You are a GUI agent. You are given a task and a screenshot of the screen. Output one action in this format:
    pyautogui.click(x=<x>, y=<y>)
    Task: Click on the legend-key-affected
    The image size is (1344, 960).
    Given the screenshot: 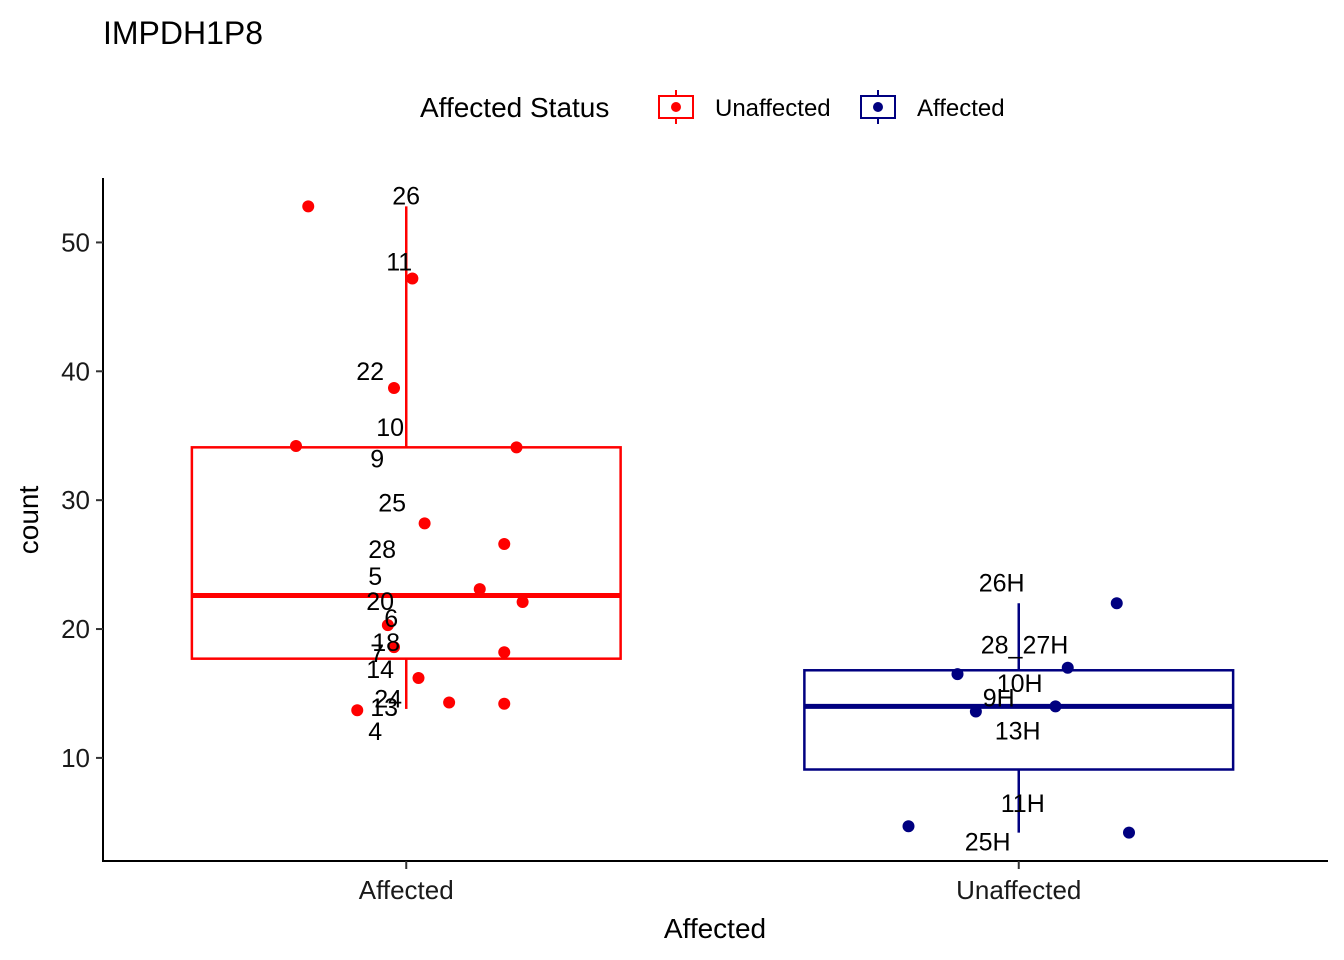 What is the action you would take?
    pyautogui.click(x=878, y=107)
    